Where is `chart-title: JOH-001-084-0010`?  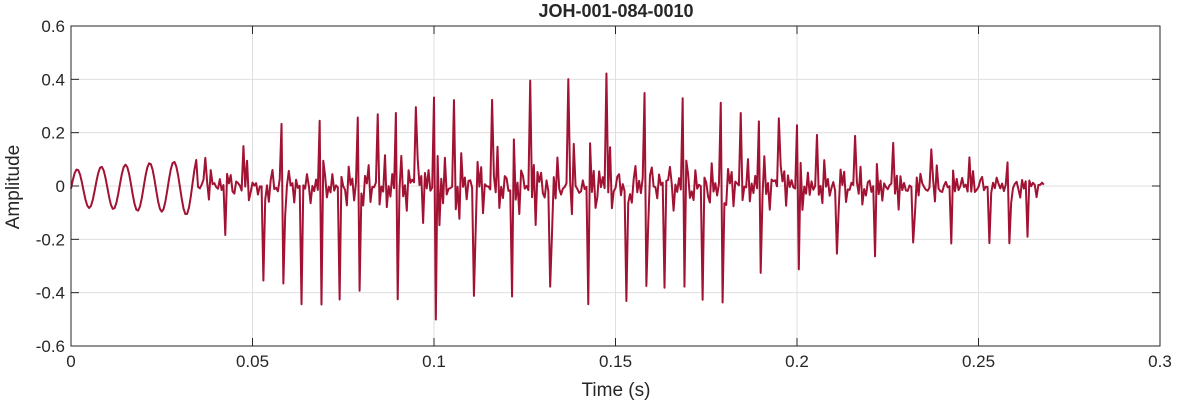
chart-title: JOH-001-084-0010 is located at coordinates (615, 11).